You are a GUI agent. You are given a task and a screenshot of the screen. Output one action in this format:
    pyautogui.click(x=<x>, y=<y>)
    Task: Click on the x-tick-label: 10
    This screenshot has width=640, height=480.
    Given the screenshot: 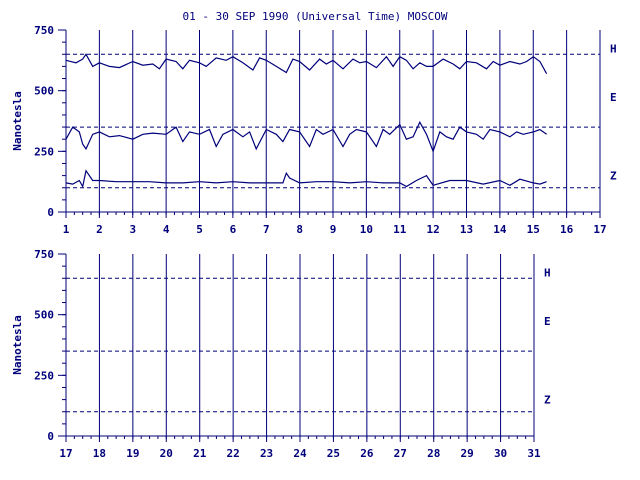 What is the action you would take?
    pyautogui.click(x=366, y=229)
    